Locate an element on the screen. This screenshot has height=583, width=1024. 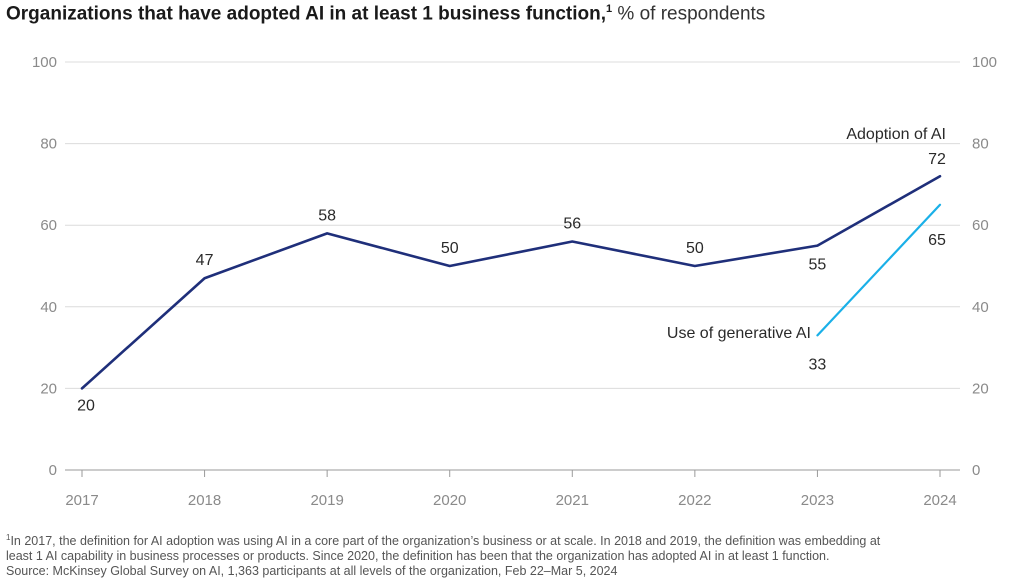
series-line-use-of-generative-ai is located at coordinates (879, 270).